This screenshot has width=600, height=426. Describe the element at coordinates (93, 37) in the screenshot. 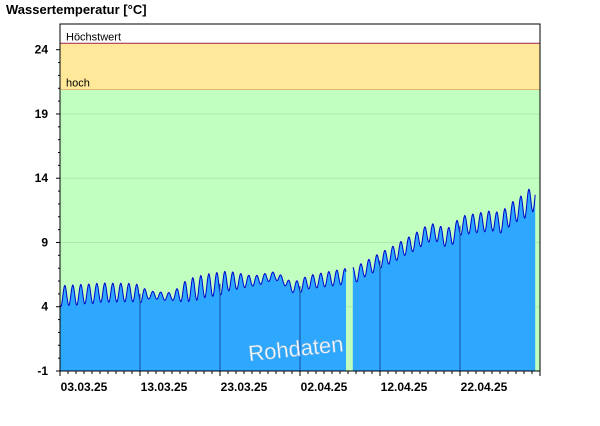

I see `band-label-0: Höchstwert` at that location.